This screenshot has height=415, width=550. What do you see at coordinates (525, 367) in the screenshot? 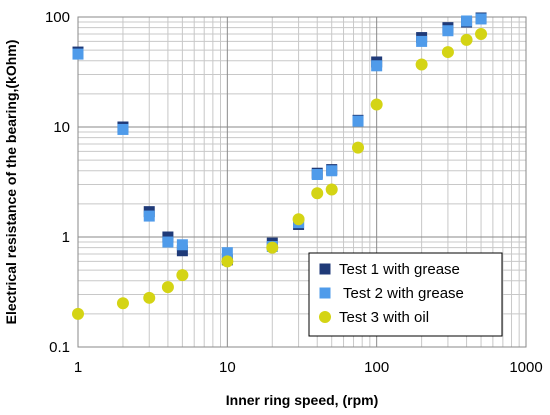
I see `x-tick-label: 1000` at bounding box center [525, 367].